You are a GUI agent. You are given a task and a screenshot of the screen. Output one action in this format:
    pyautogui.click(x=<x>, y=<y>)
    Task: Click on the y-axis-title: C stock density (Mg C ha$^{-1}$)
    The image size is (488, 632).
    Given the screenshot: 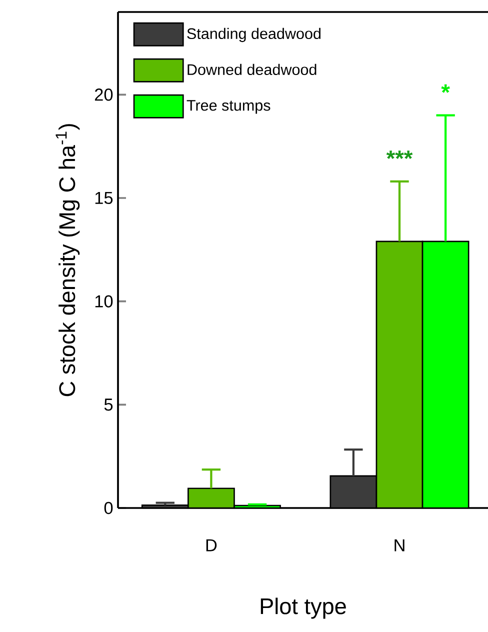 What is the action you would take?
    pyautogui.click(x=68, y=260)
    